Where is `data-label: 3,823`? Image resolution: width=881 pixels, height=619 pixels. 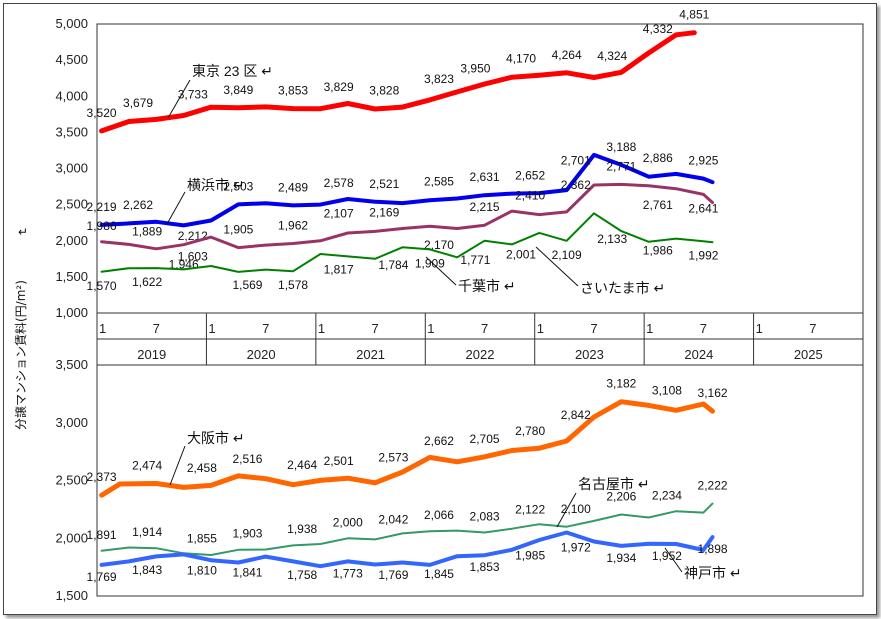 data-label: 3,823 is located at coordinates (439, 79).